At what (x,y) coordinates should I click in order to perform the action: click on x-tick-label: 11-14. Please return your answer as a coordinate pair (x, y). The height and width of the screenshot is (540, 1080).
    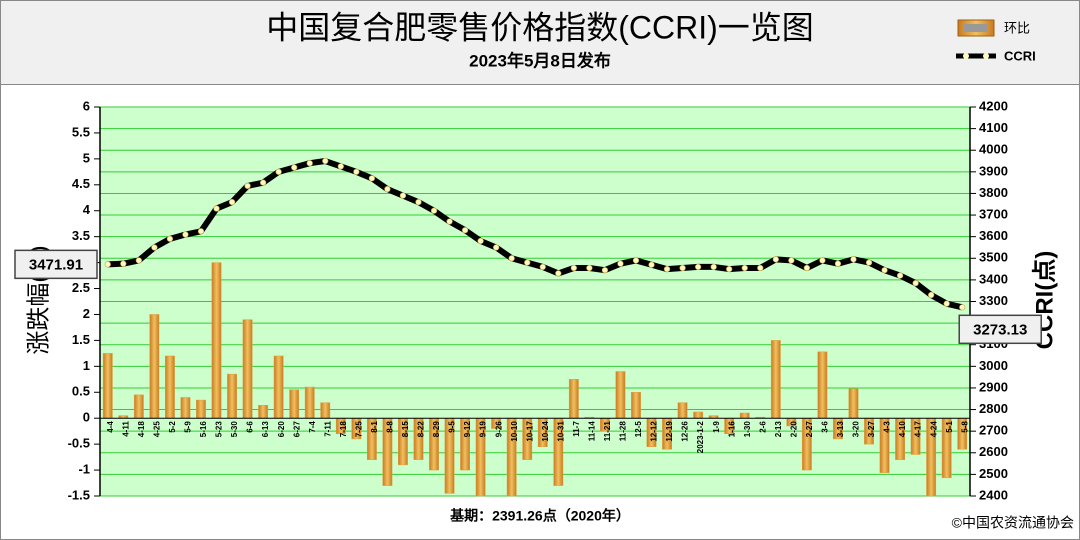
    Looking at the image, I should click on (591, 431).